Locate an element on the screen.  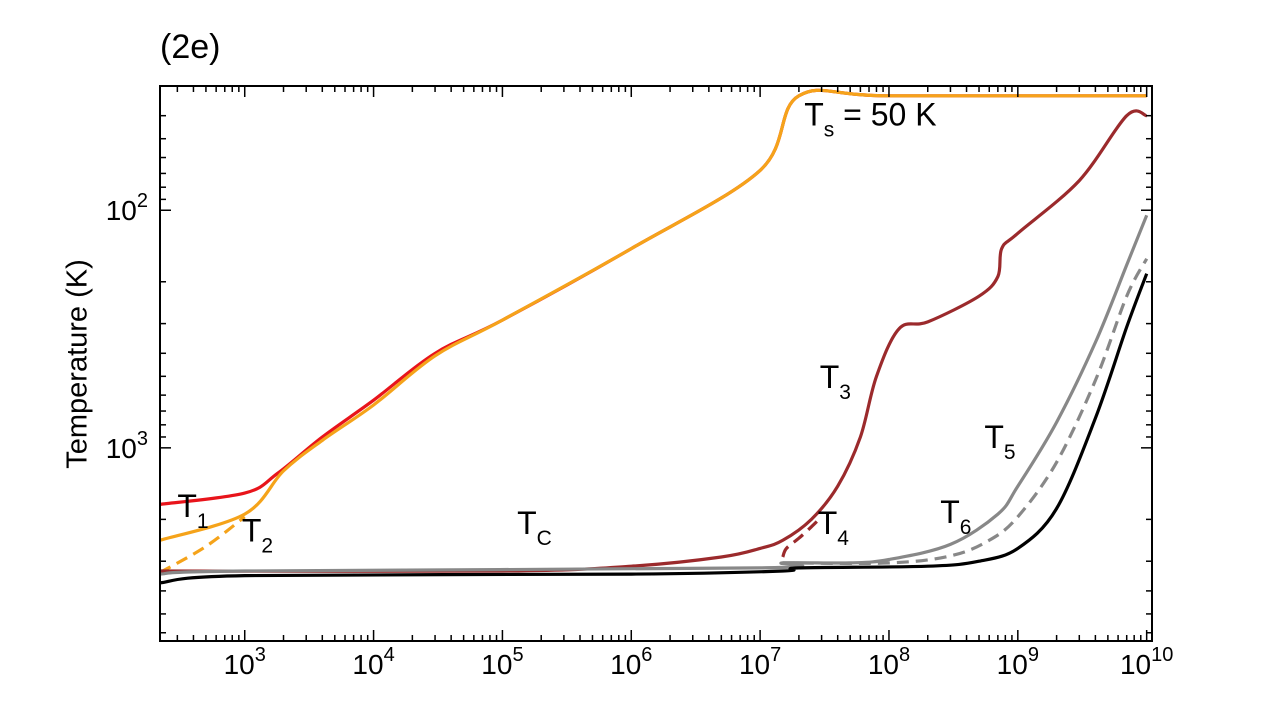
x-tick-label: 10¹⁰ is located at coordinates (1146, 662).